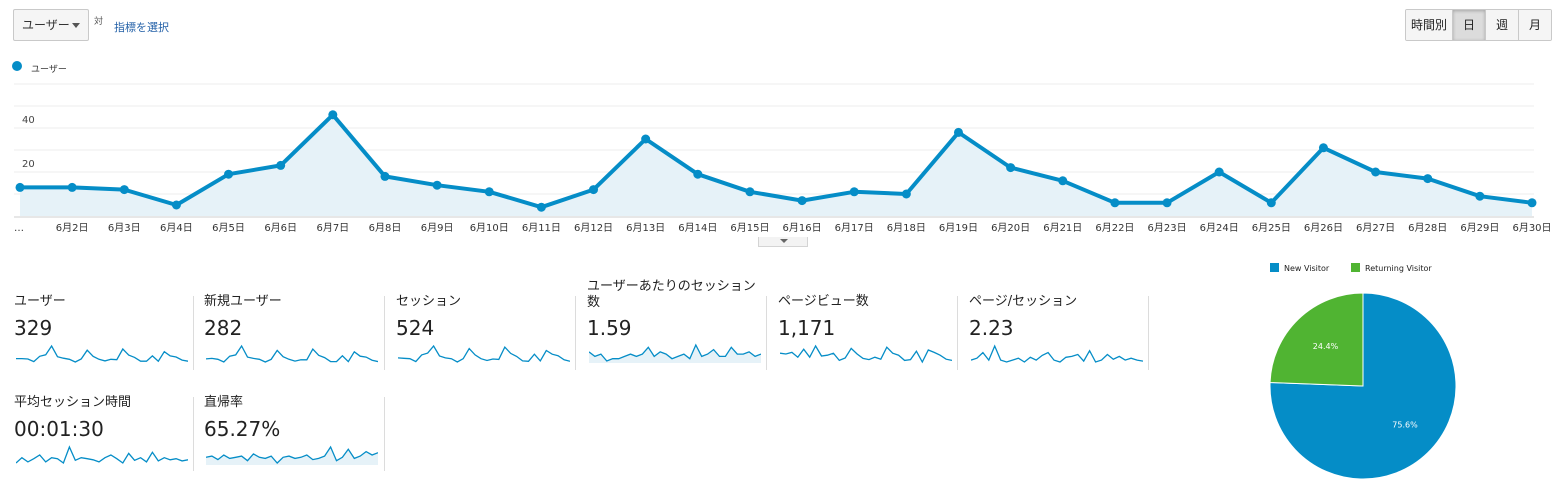  What do you see at coordinates (1355, 267) in the screenshot?
I see `pie-legend-swatch-returning` at bounding box center [1355, 267].